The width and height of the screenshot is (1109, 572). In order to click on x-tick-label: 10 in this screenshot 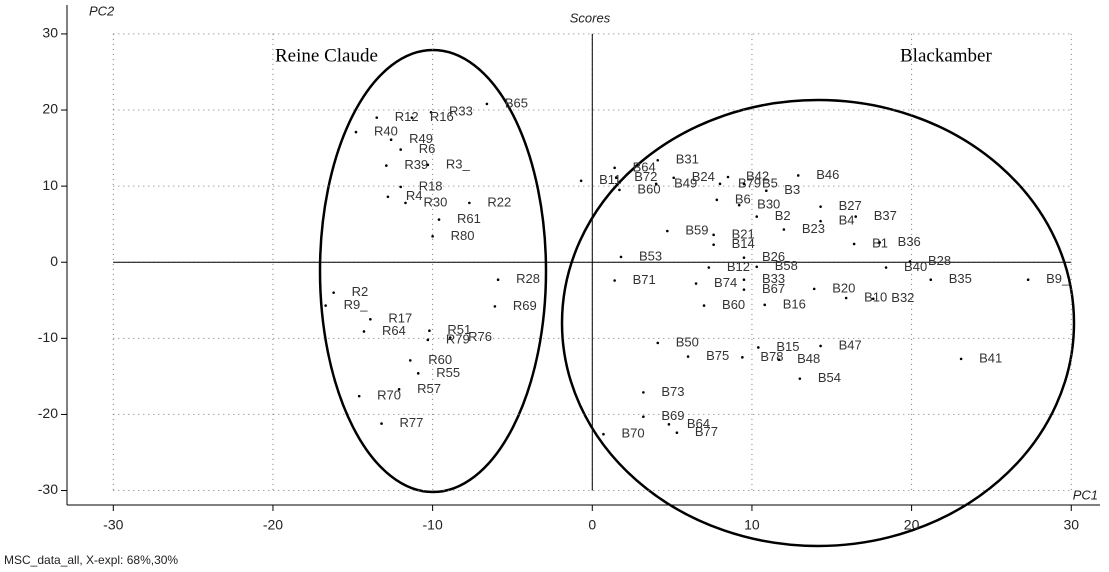, I will do `click(752, 525)`.